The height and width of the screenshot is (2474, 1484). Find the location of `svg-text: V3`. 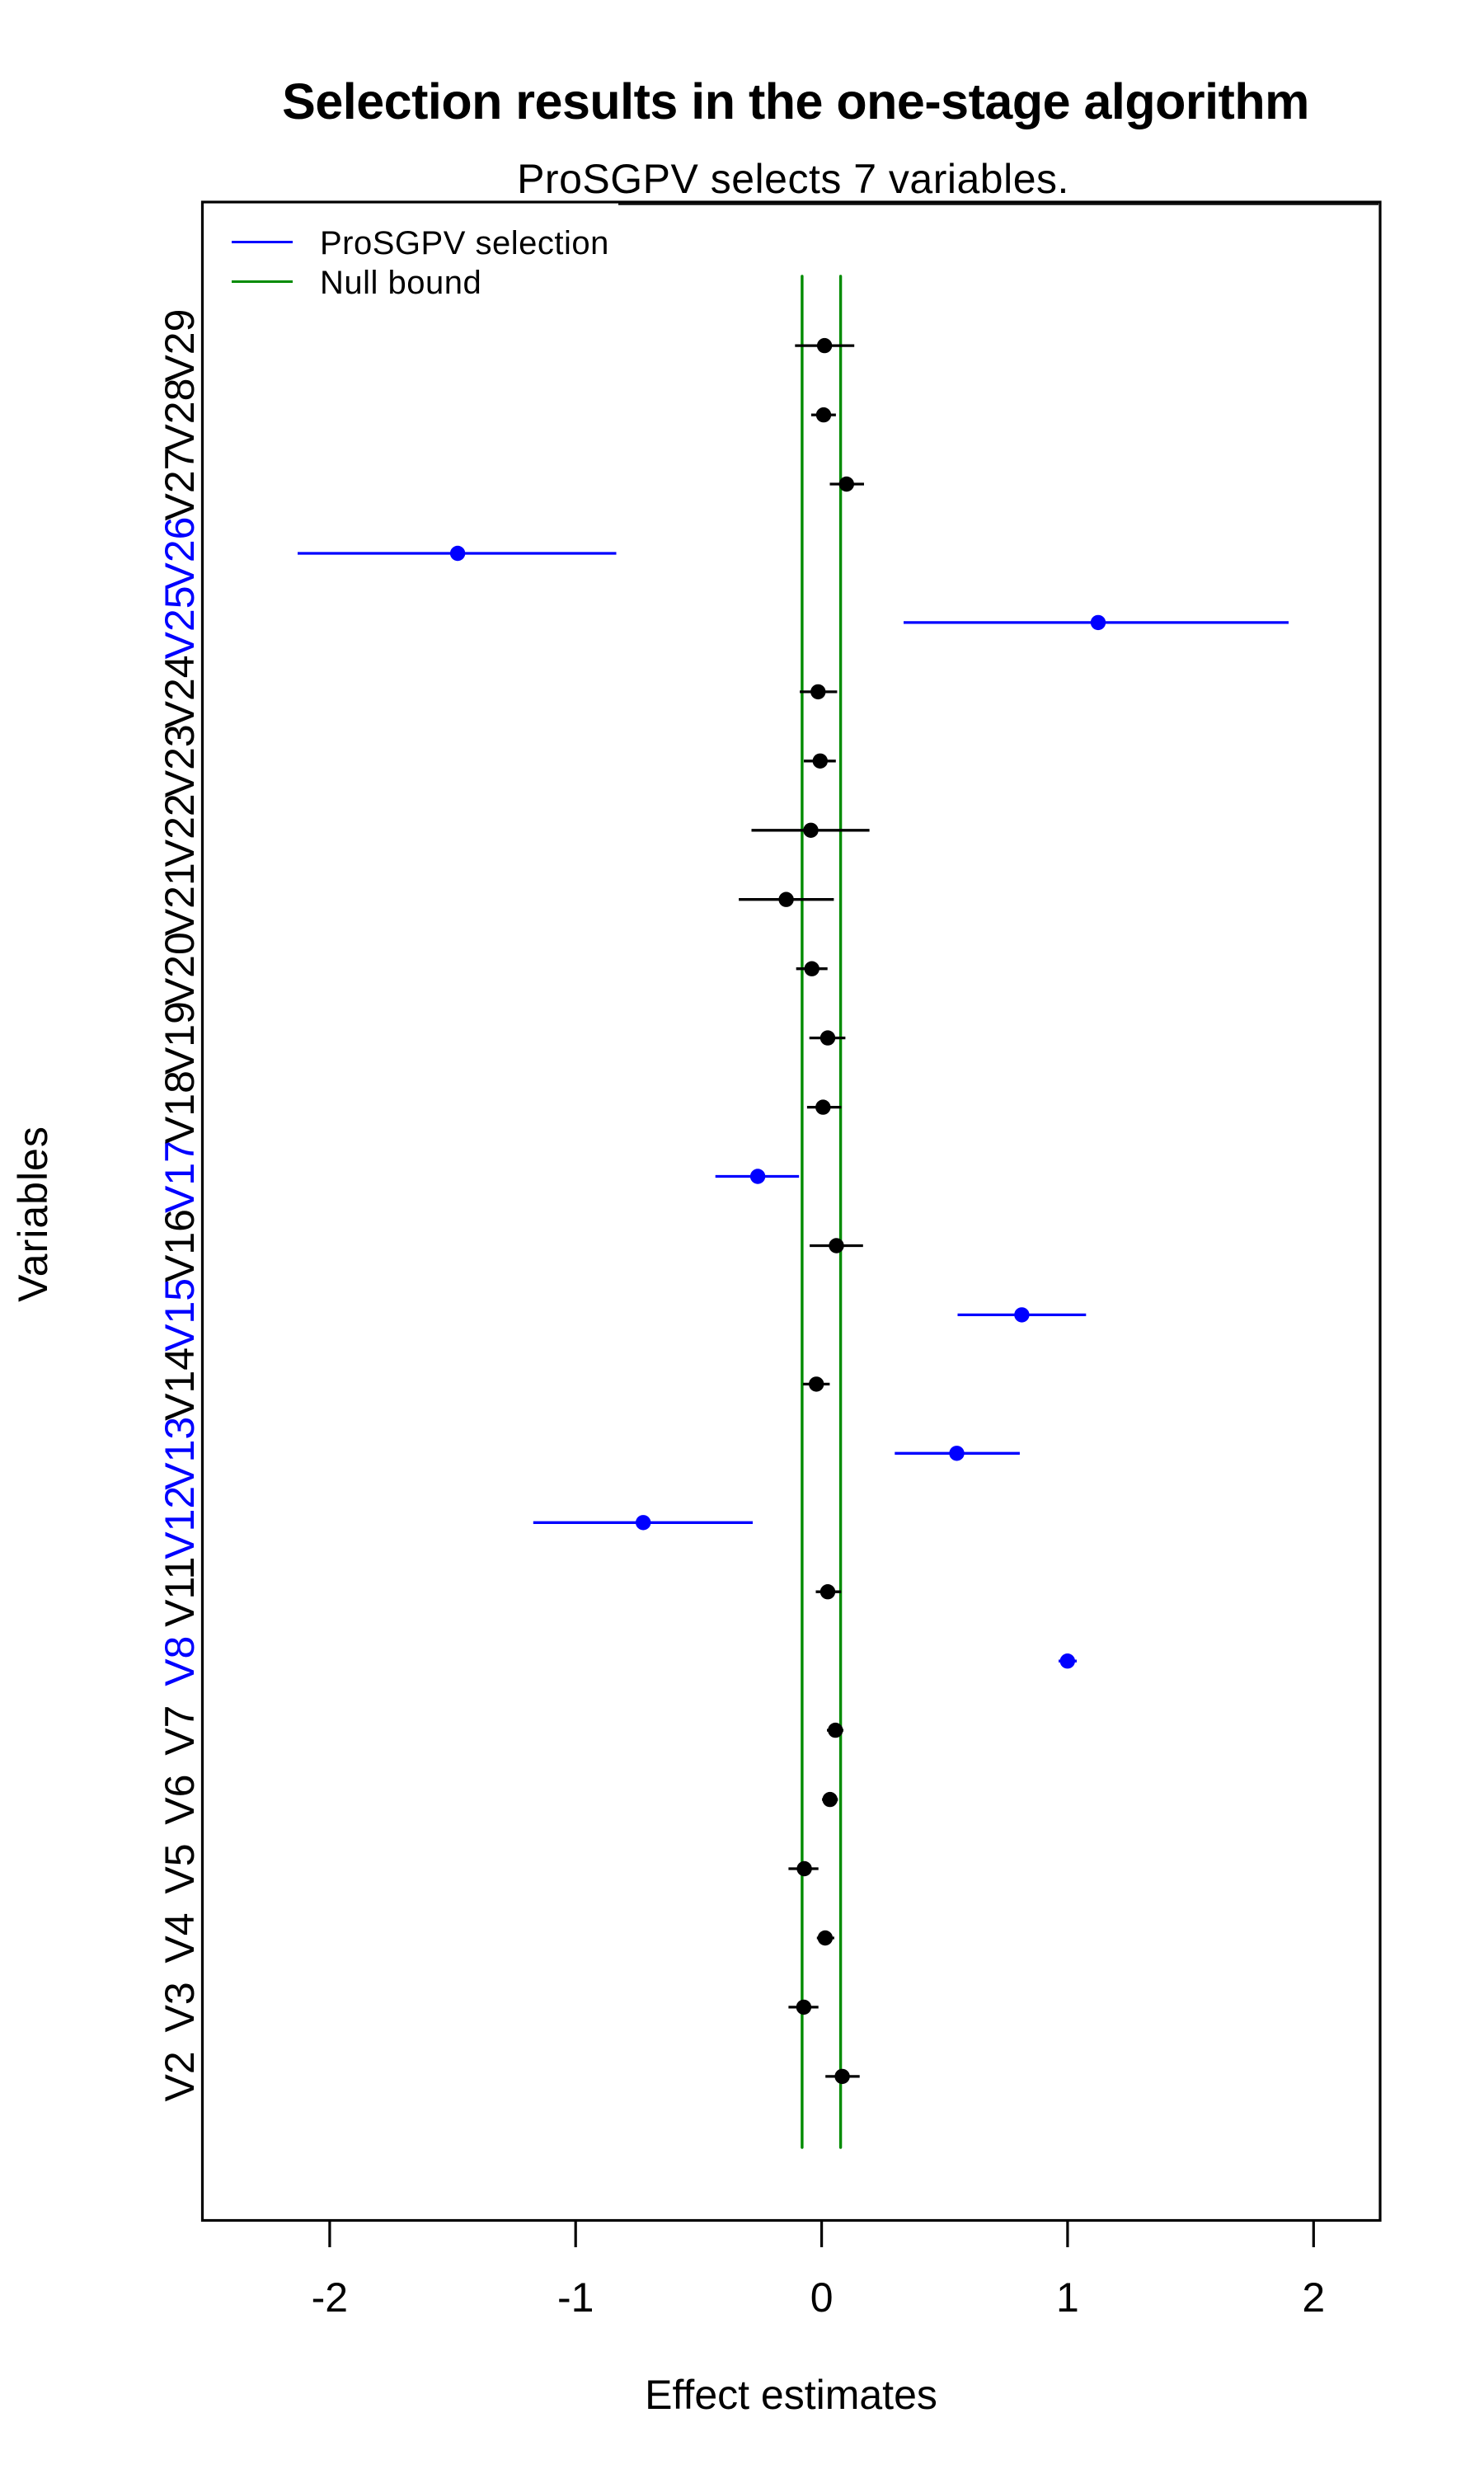

svg-text: V3 is located at coordinates (180, 2007).